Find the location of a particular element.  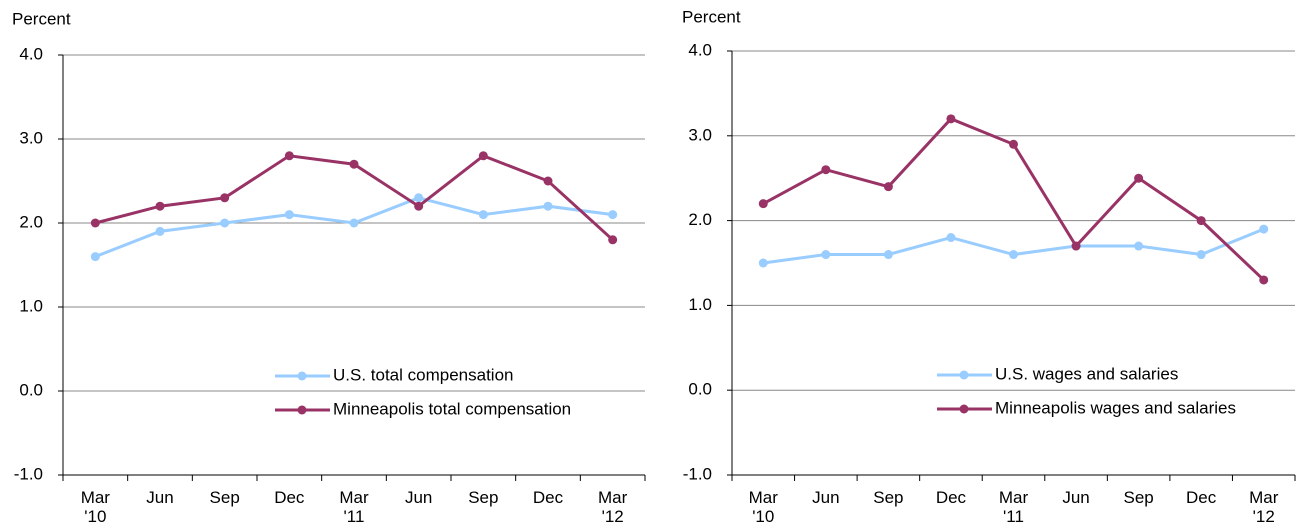

legend-label: Minneapolis total compensation is located at coordinates (452, 408).